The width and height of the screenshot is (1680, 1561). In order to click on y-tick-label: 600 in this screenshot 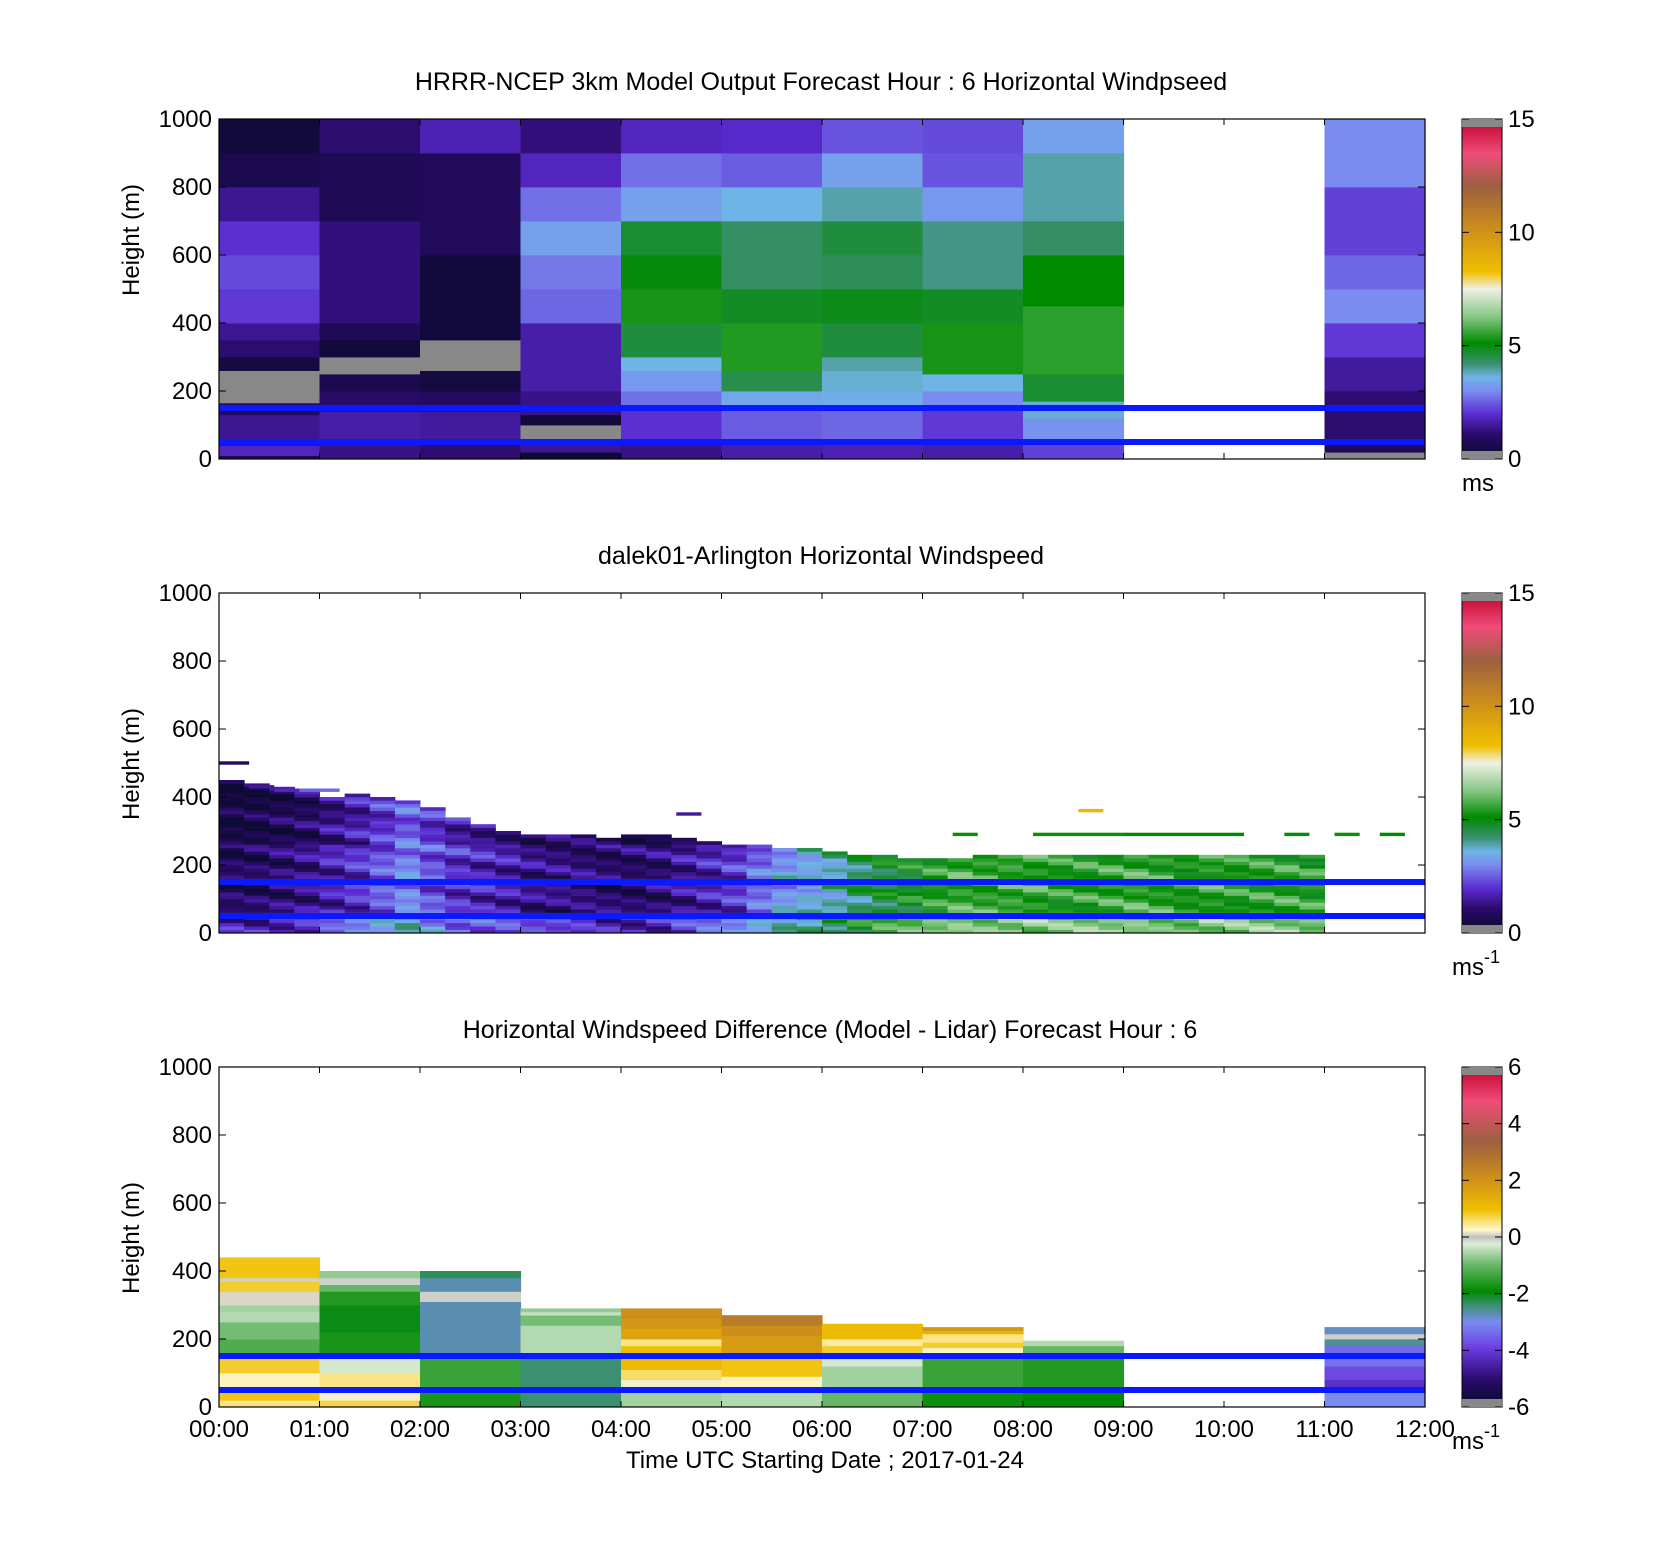, I will do `click(192, 1203)`.